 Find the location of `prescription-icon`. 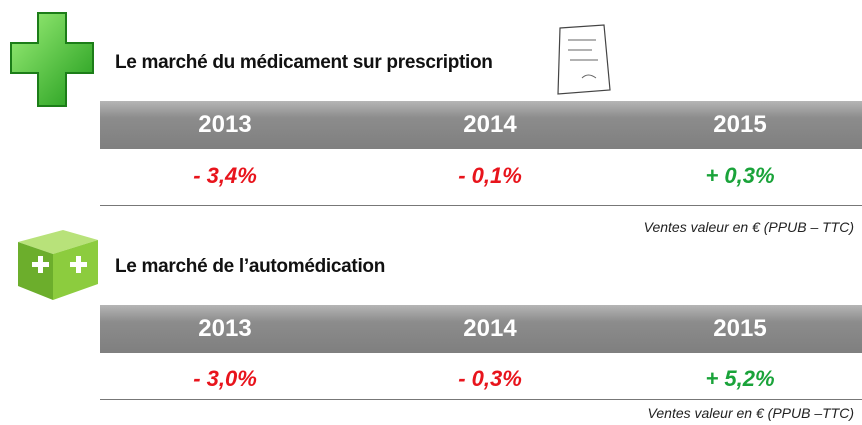

prescription-icon is located at coordinates (584, 59).